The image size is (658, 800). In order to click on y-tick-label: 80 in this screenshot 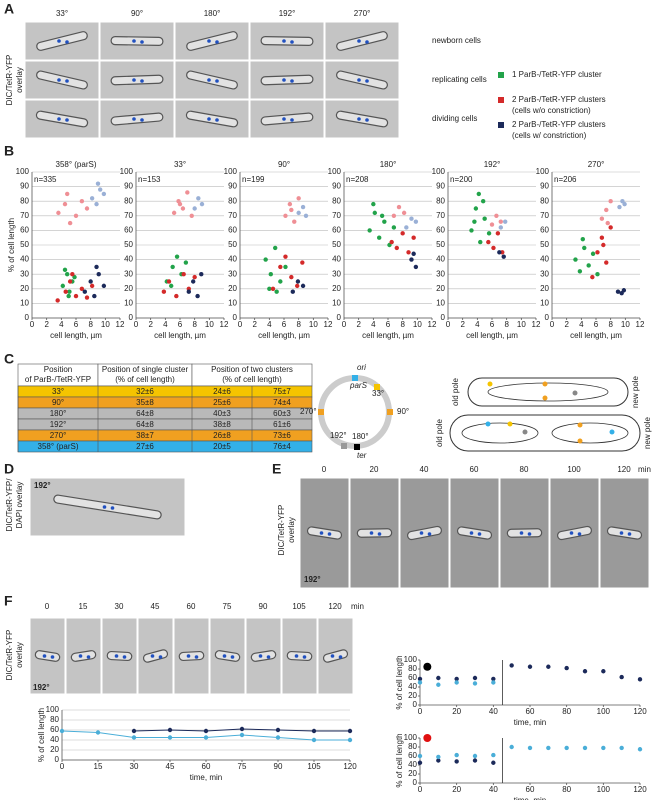, I will do `click(54, 719)`.